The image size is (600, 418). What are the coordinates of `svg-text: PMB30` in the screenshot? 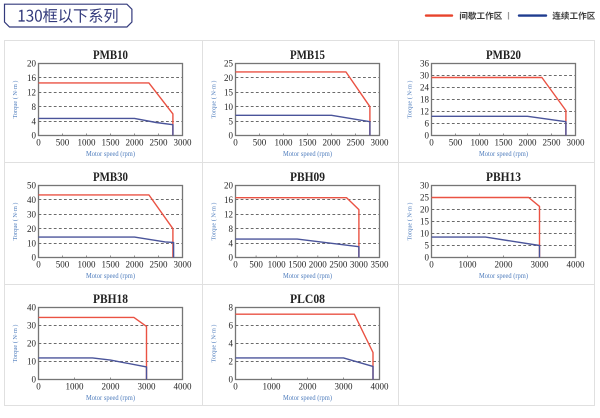 It's located at (110, 177).